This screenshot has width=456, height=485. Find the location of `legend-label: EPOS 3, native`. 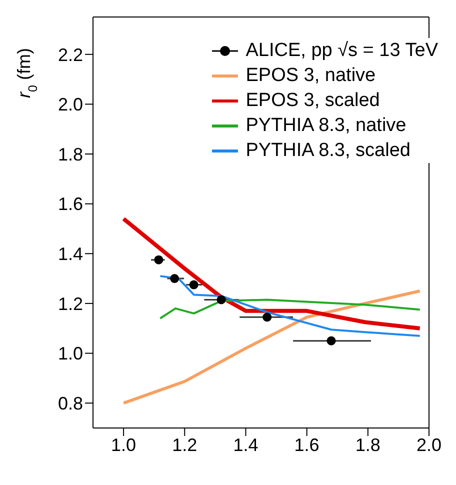

legend-label: EPOS 3, native is located at coordinates (311, 76).